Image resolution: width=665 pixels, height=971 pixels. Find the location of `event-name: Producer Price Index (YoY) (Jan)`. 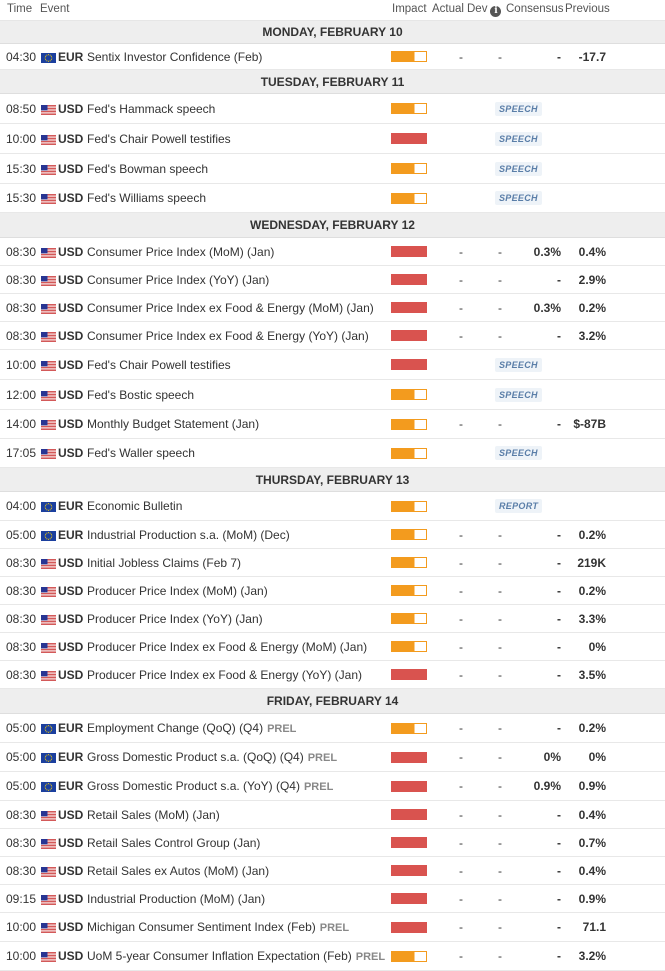

event-name: Producer Price Index (YoY) (Jan) is located at coordinates (175, 619).